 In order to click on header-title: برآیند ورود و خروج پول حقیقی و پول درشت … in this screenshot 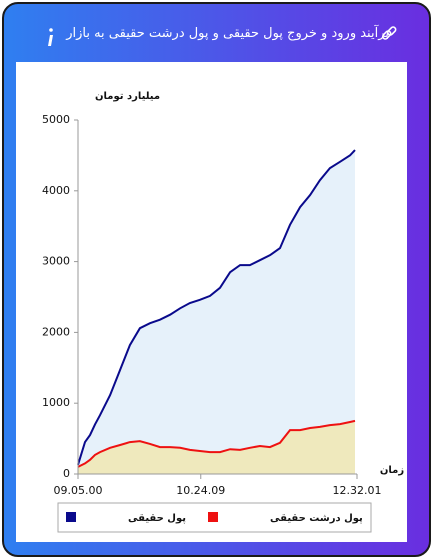, I will do `click(227, 33)`.